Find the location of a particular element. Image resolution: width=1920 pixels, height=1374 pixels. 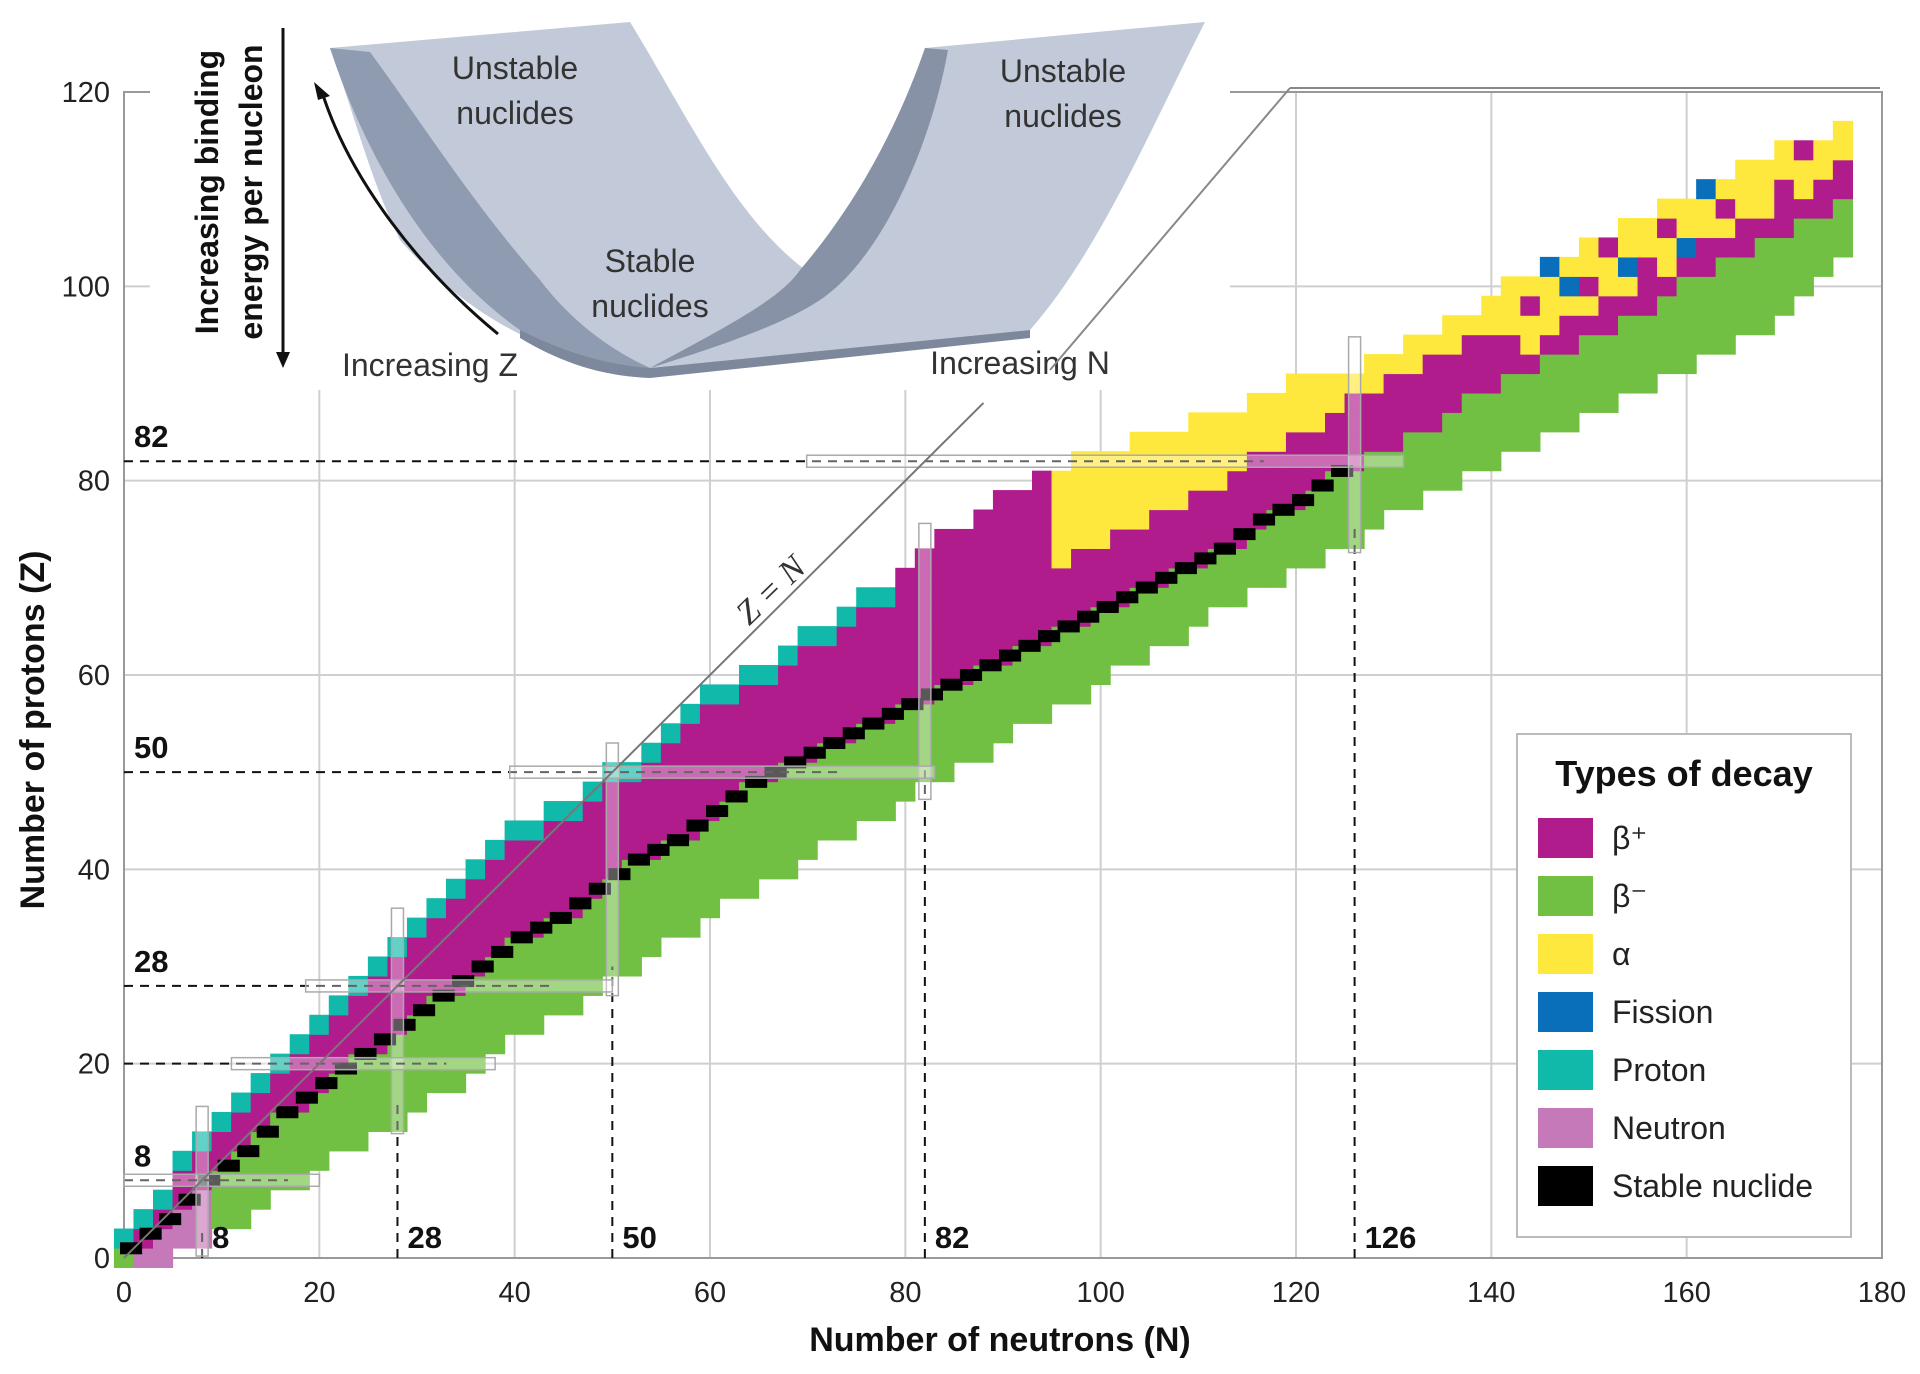

x-tick-label: 0 is located at coordinates (124, 1293).